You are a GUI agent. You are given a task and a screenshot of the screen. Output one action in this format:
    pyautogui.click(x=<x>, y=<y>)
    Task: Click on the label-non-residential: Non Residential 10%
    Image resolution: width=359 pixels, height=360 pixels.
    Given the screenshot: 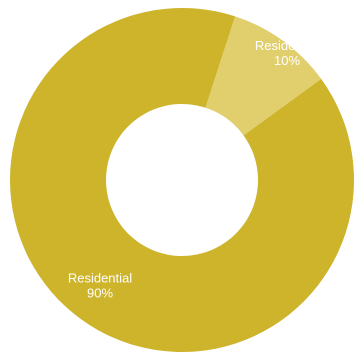 What is the action you would take?
    pyautogui.click(x=287, y=45)
    